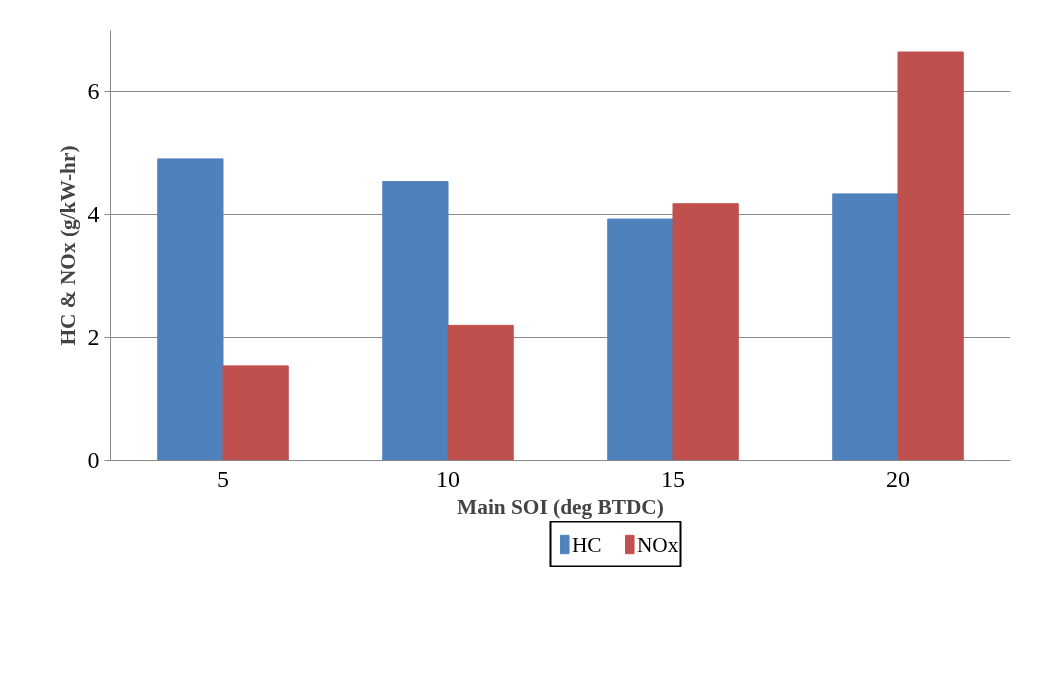  Describe the element at coordinates (223, 478) in the screenshot. I see `x-tick-label: 5` at that location.